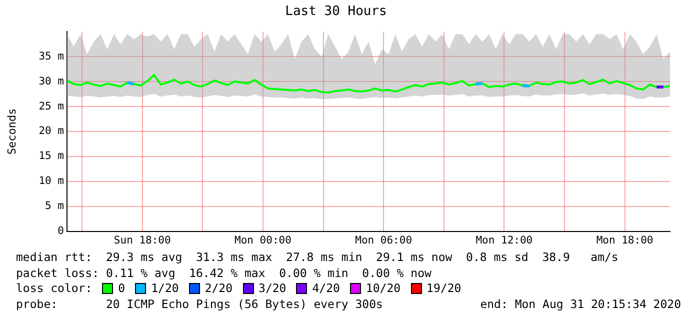 The height and width of the screenshot is (315, 697). What do you see at coordinates (504, 240) in the screenshot?
I see `x-tick-label: Mon 12:00` at bounding box center [504, 240].